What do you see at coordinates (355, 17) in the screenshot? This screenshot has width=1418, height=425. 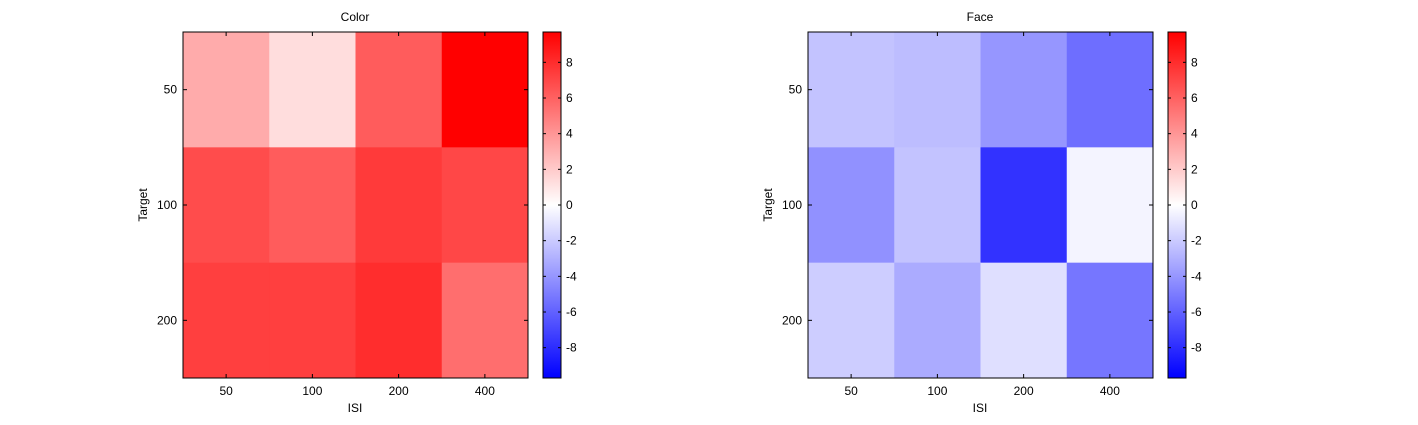 I see `chart-title: Color` at bounding box center [355, 17].